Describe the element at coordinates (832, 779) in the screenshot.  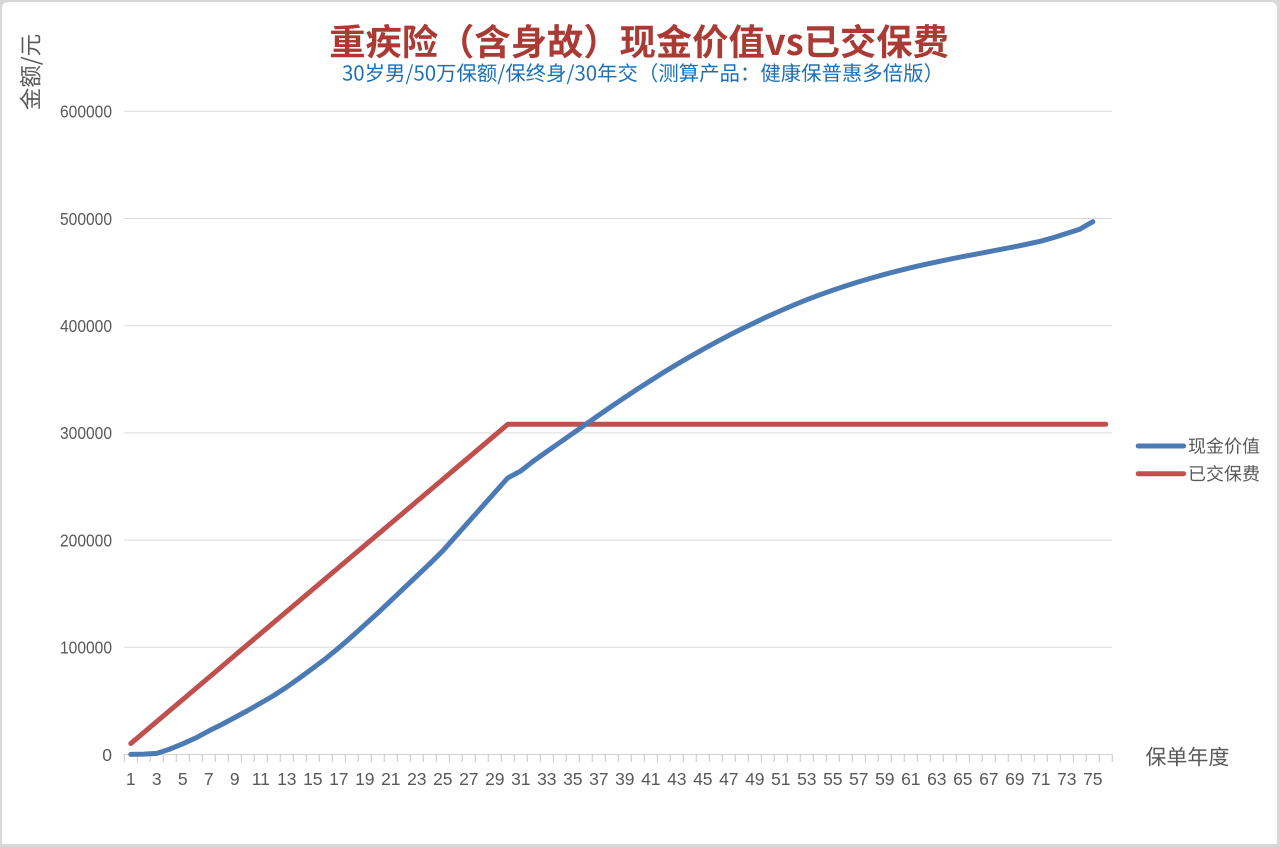
I see `svg-text: 55` at that location.